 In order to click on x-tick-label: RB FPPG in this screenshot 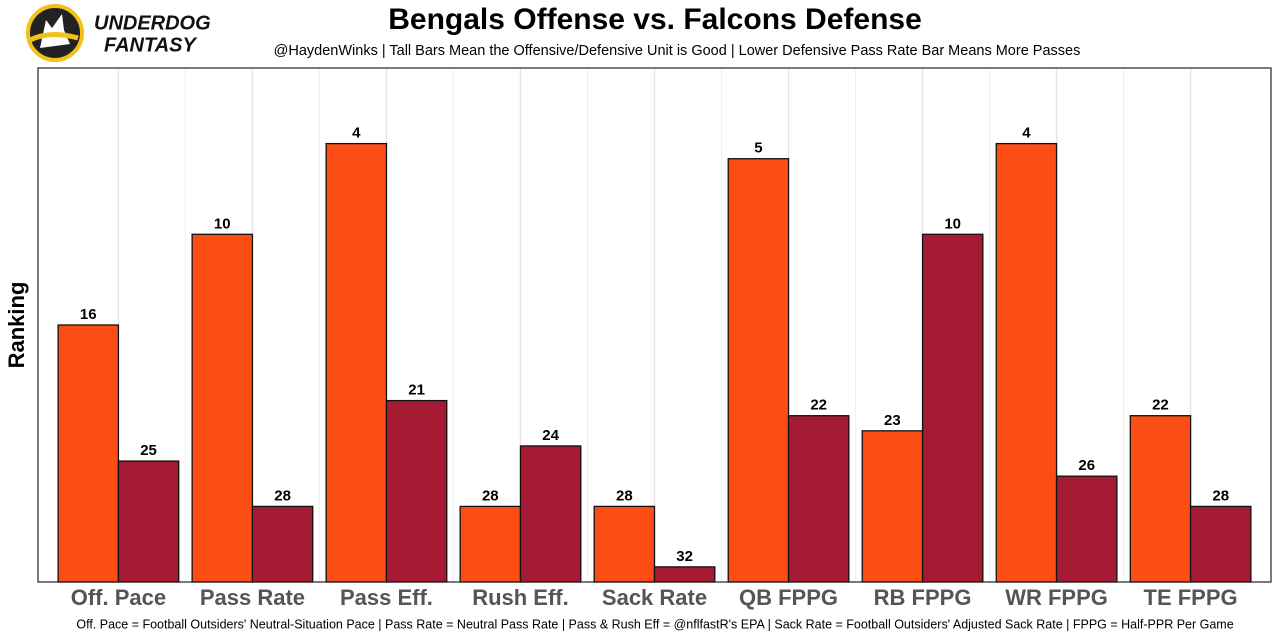, I will do `click(923, 597)`.